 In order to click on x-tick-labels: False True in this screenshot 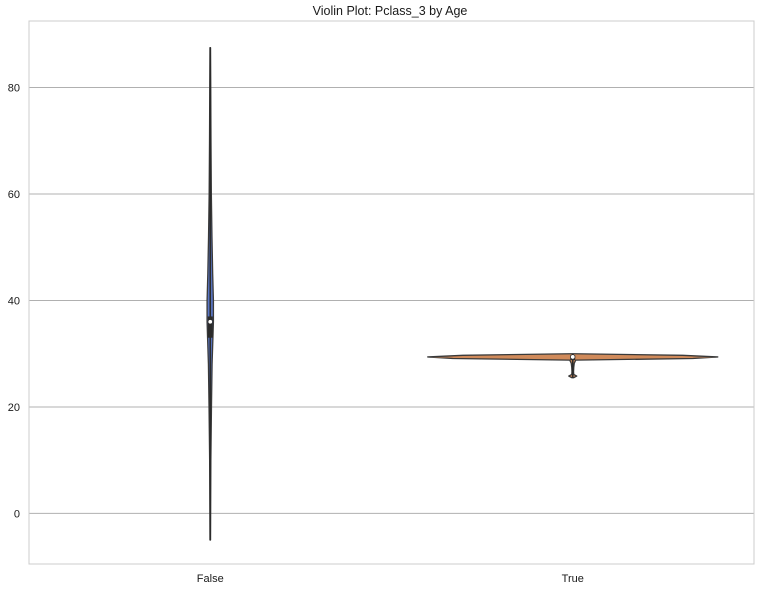, I will do `click(390, 579)`.